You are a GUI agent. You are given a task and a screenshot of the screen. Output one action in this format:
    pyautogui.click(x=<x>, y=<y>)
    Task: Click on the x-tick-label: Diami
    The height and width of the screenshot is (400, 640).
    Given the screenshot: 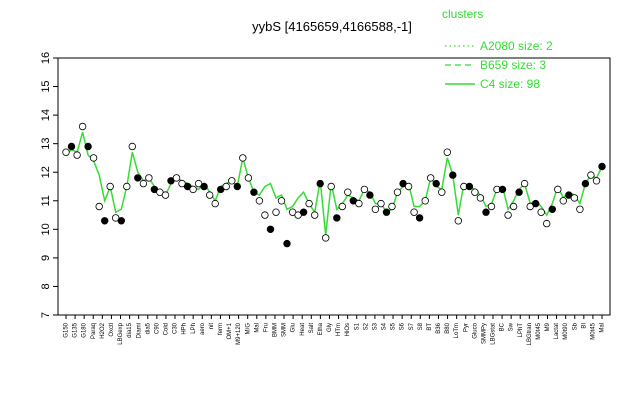 What is the action you would take?
    pyautogui.click(x=139, y=330)
    